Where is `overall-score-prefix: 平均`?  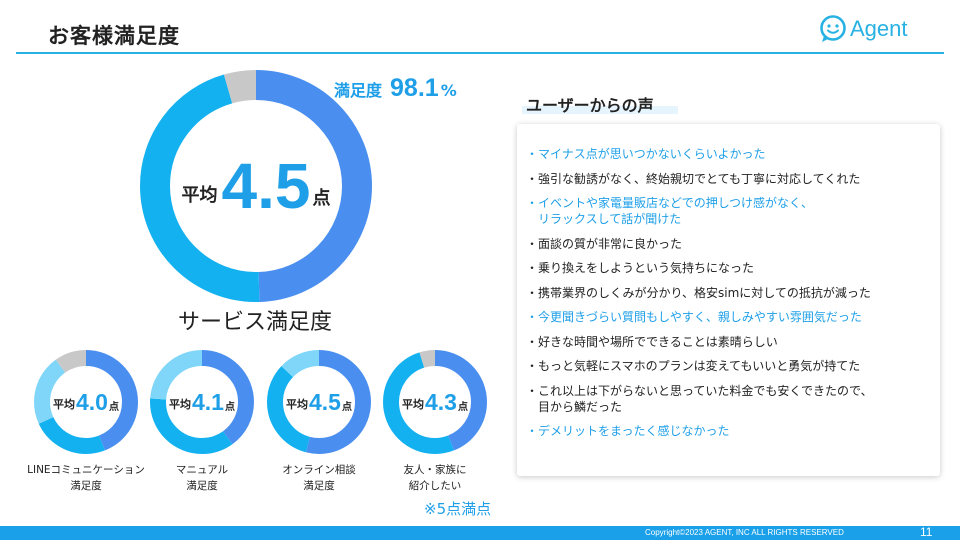
overall-score-prefix: 平均 is located at coordinates (199, 195).